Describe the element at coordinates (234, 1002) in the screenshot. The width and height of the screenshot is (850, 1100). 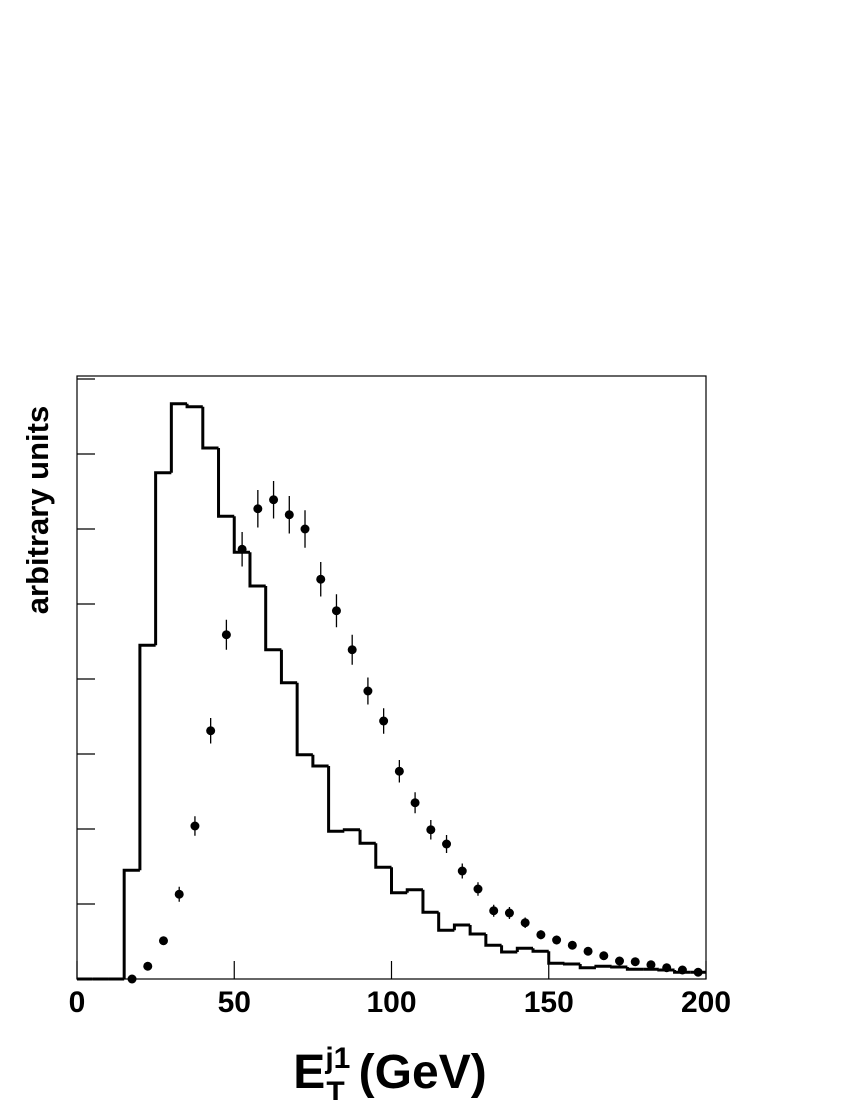
I see `x-tick-label: 50` at that location.